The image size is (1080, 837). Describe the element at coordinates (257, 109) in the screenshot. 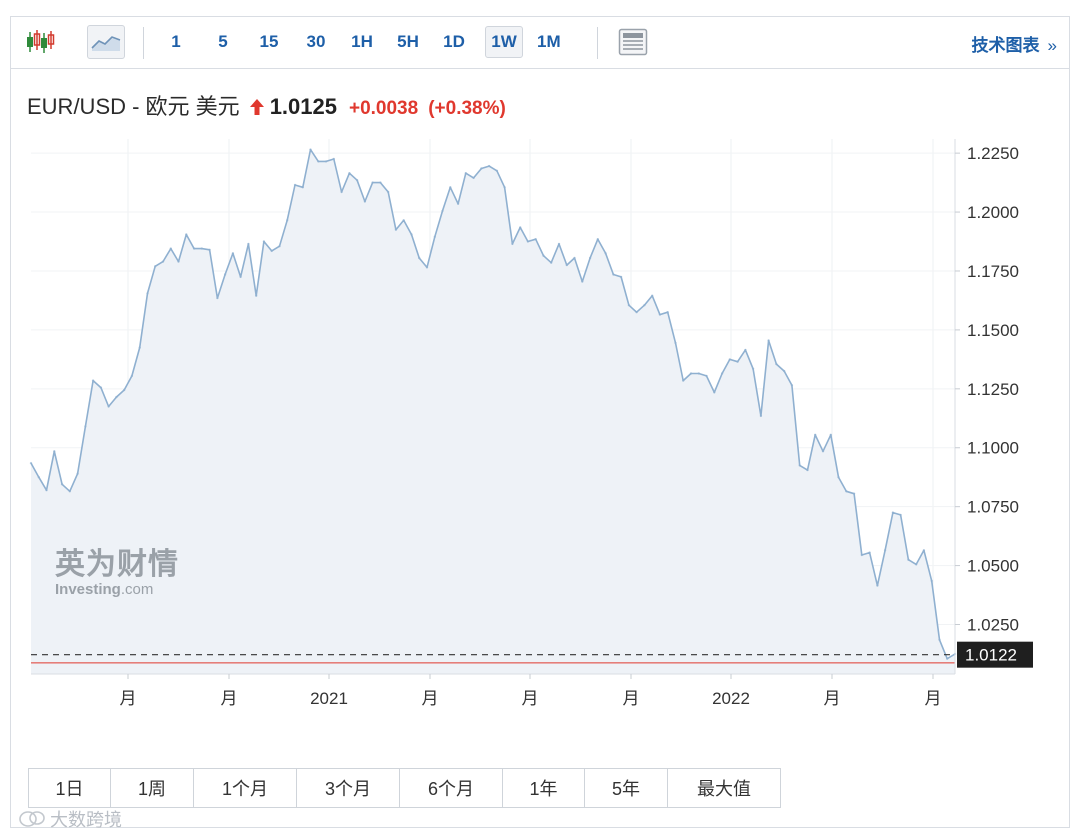

I see `arrow-up-icon` at that location.